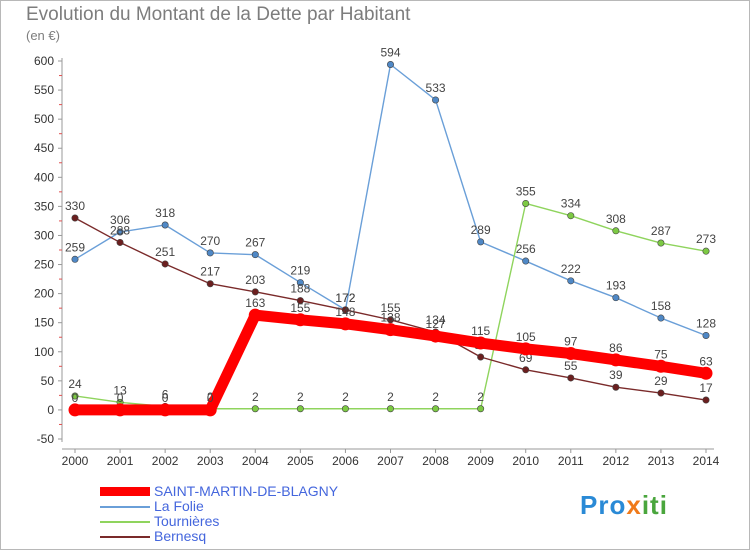 The image size is (750, 550). What do you see at coordinates (250, 521) in the screenshot?
I see `legend-item-tournieres: Tournières` at bounding box center [250, 521].